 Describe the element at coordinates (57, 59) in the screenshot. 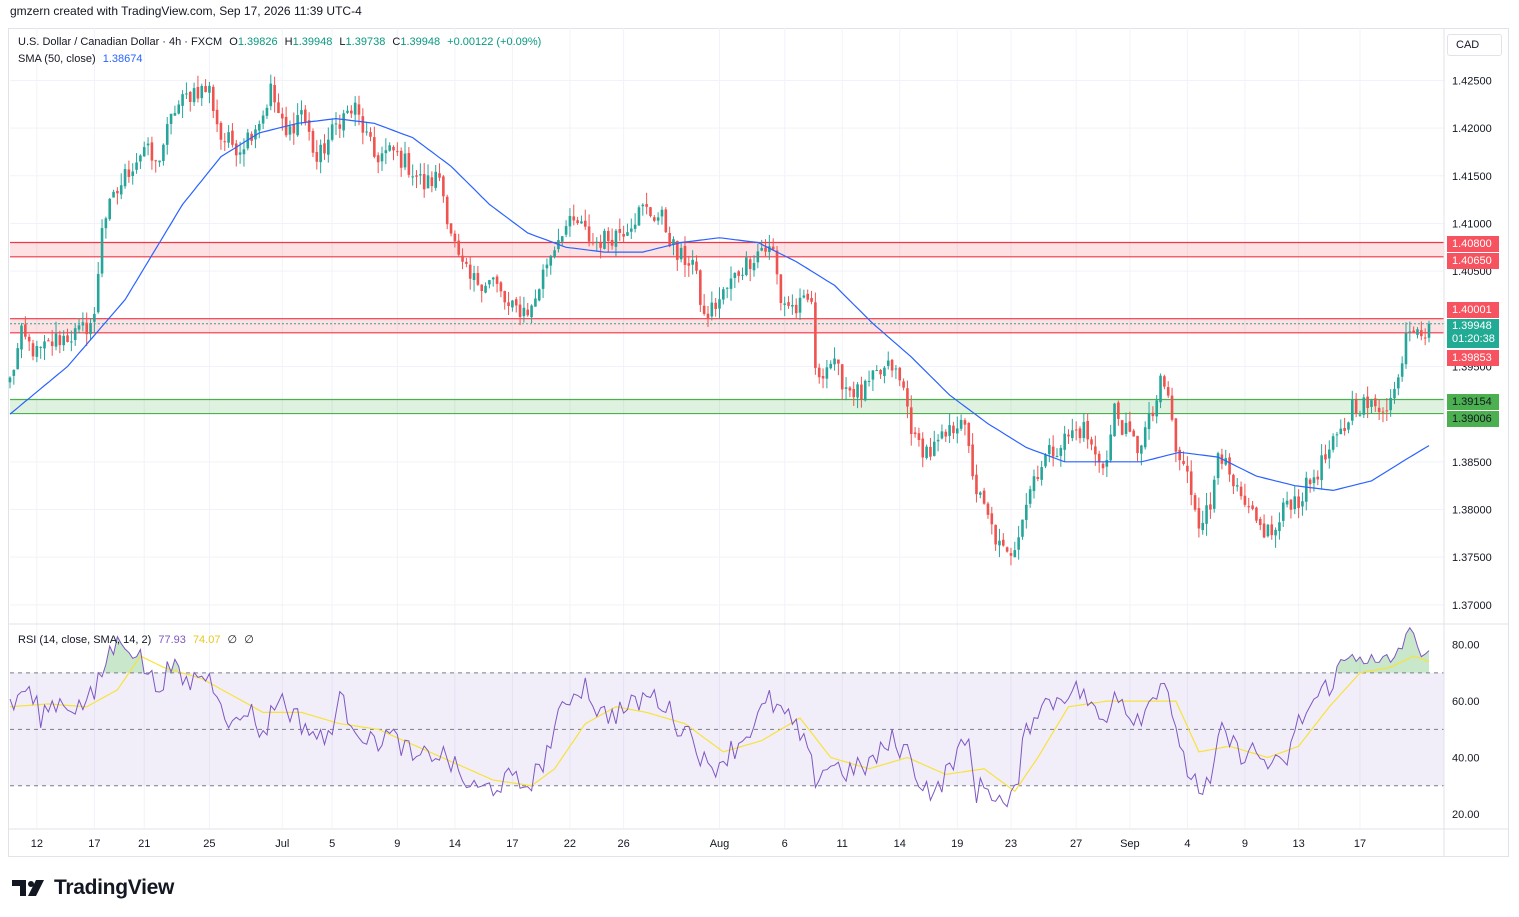

I see `sma-label: SMA (50, close)` at that location.